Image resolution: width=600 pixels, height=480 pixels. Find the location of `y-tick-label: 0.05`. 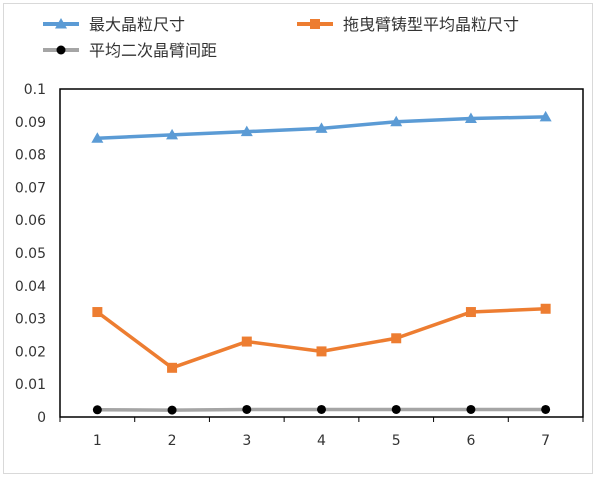

y-tick-label: 0.05 is located at coordinates (30, 254).